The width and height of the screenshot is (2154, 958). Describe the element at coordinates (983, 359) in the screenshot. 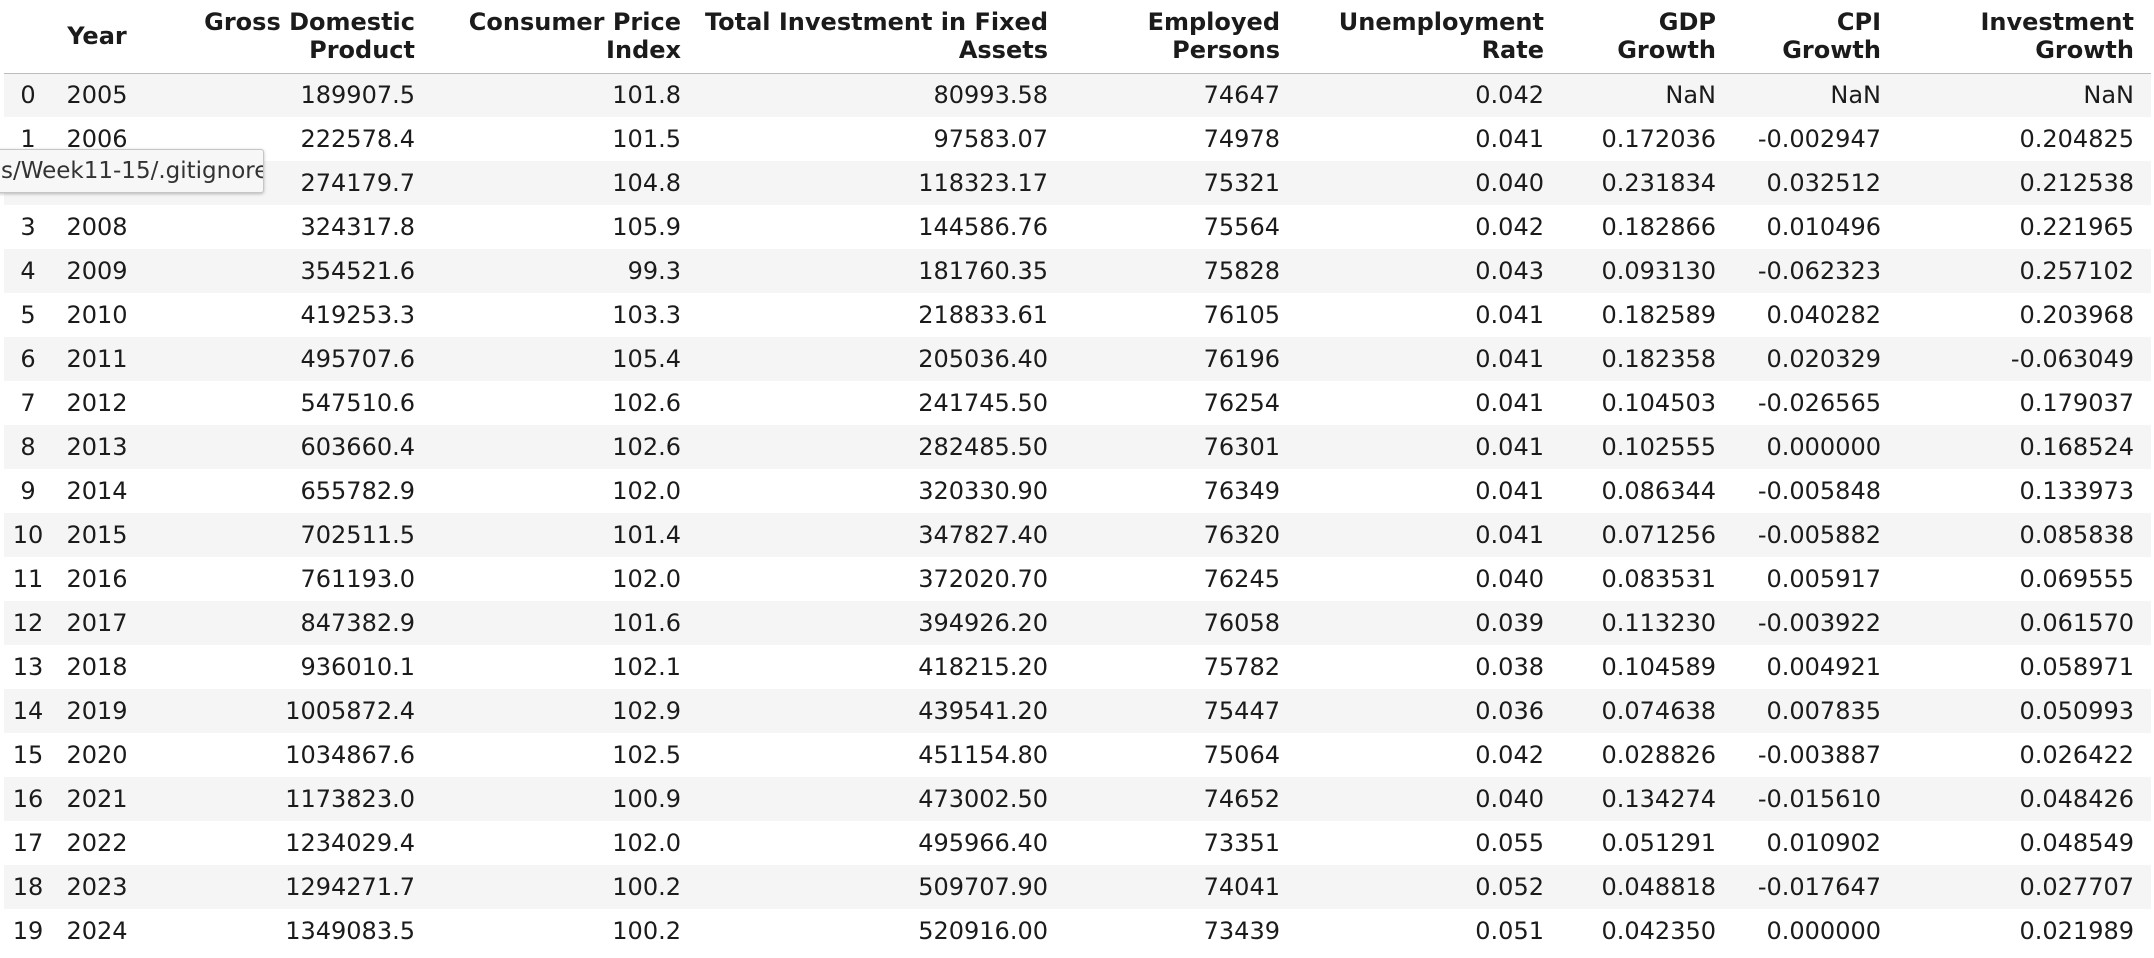

I see `investment-cell: 205036.40` at that location.